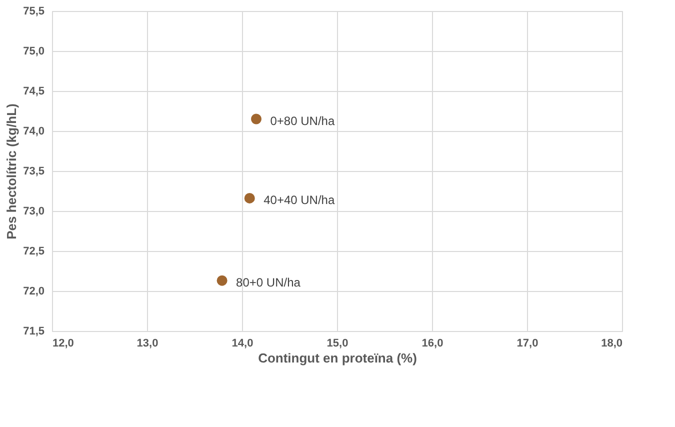  What do you see at coordinates (63, 344) in the screenshot?
I see `x-tick-label: 12,0` at bounding box center [63, 344].